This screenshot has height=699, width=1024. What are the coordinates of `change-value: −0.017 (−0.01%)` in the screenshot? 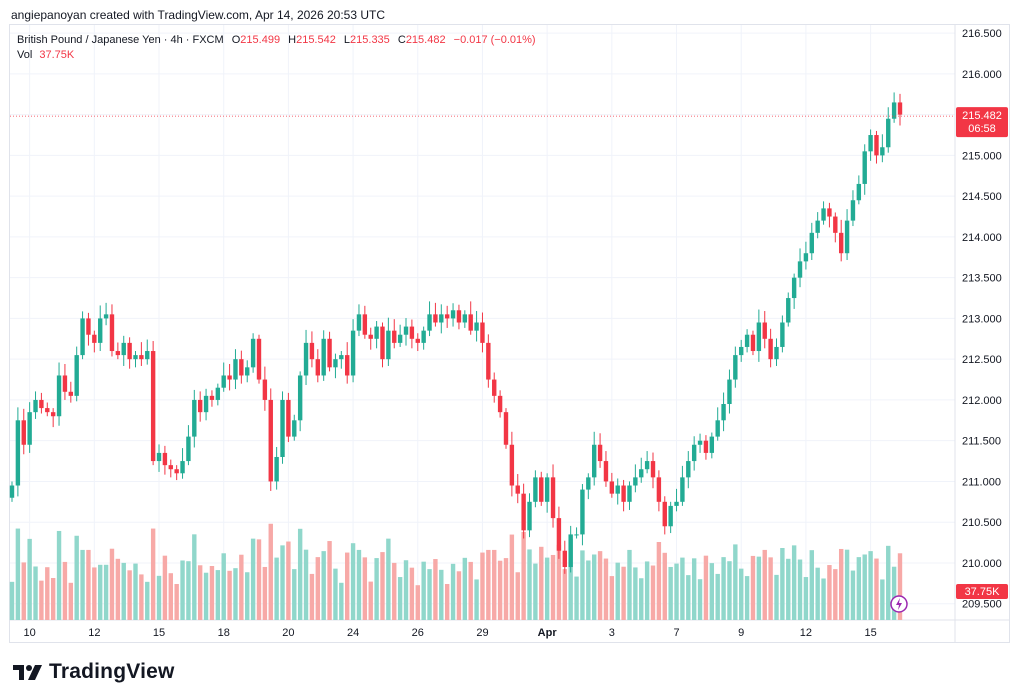 It's located at (494, 40).